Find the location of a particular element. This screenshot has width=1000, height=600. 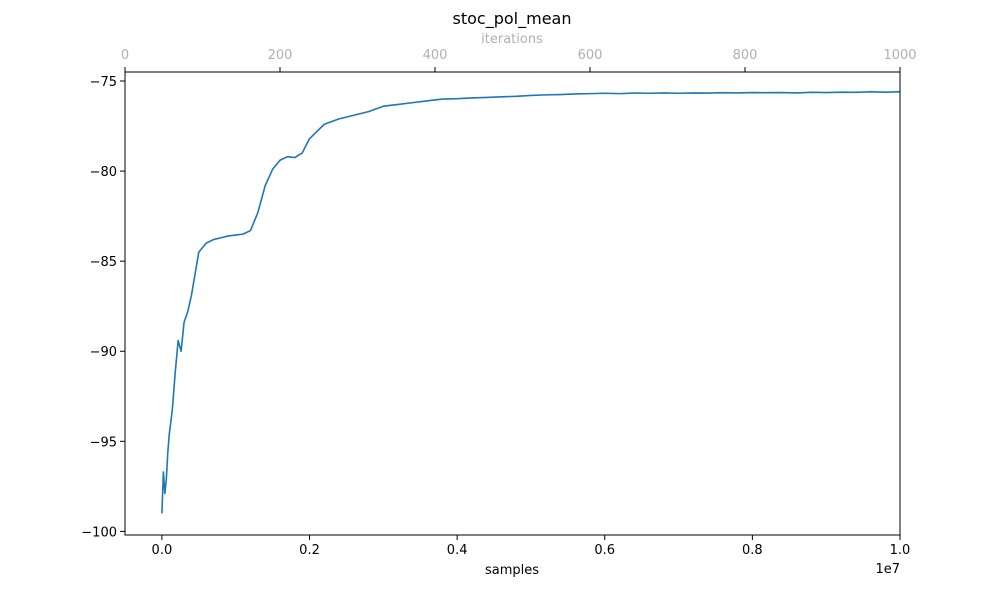

top-tick-label: 200 is located at coordinates (280, 55).